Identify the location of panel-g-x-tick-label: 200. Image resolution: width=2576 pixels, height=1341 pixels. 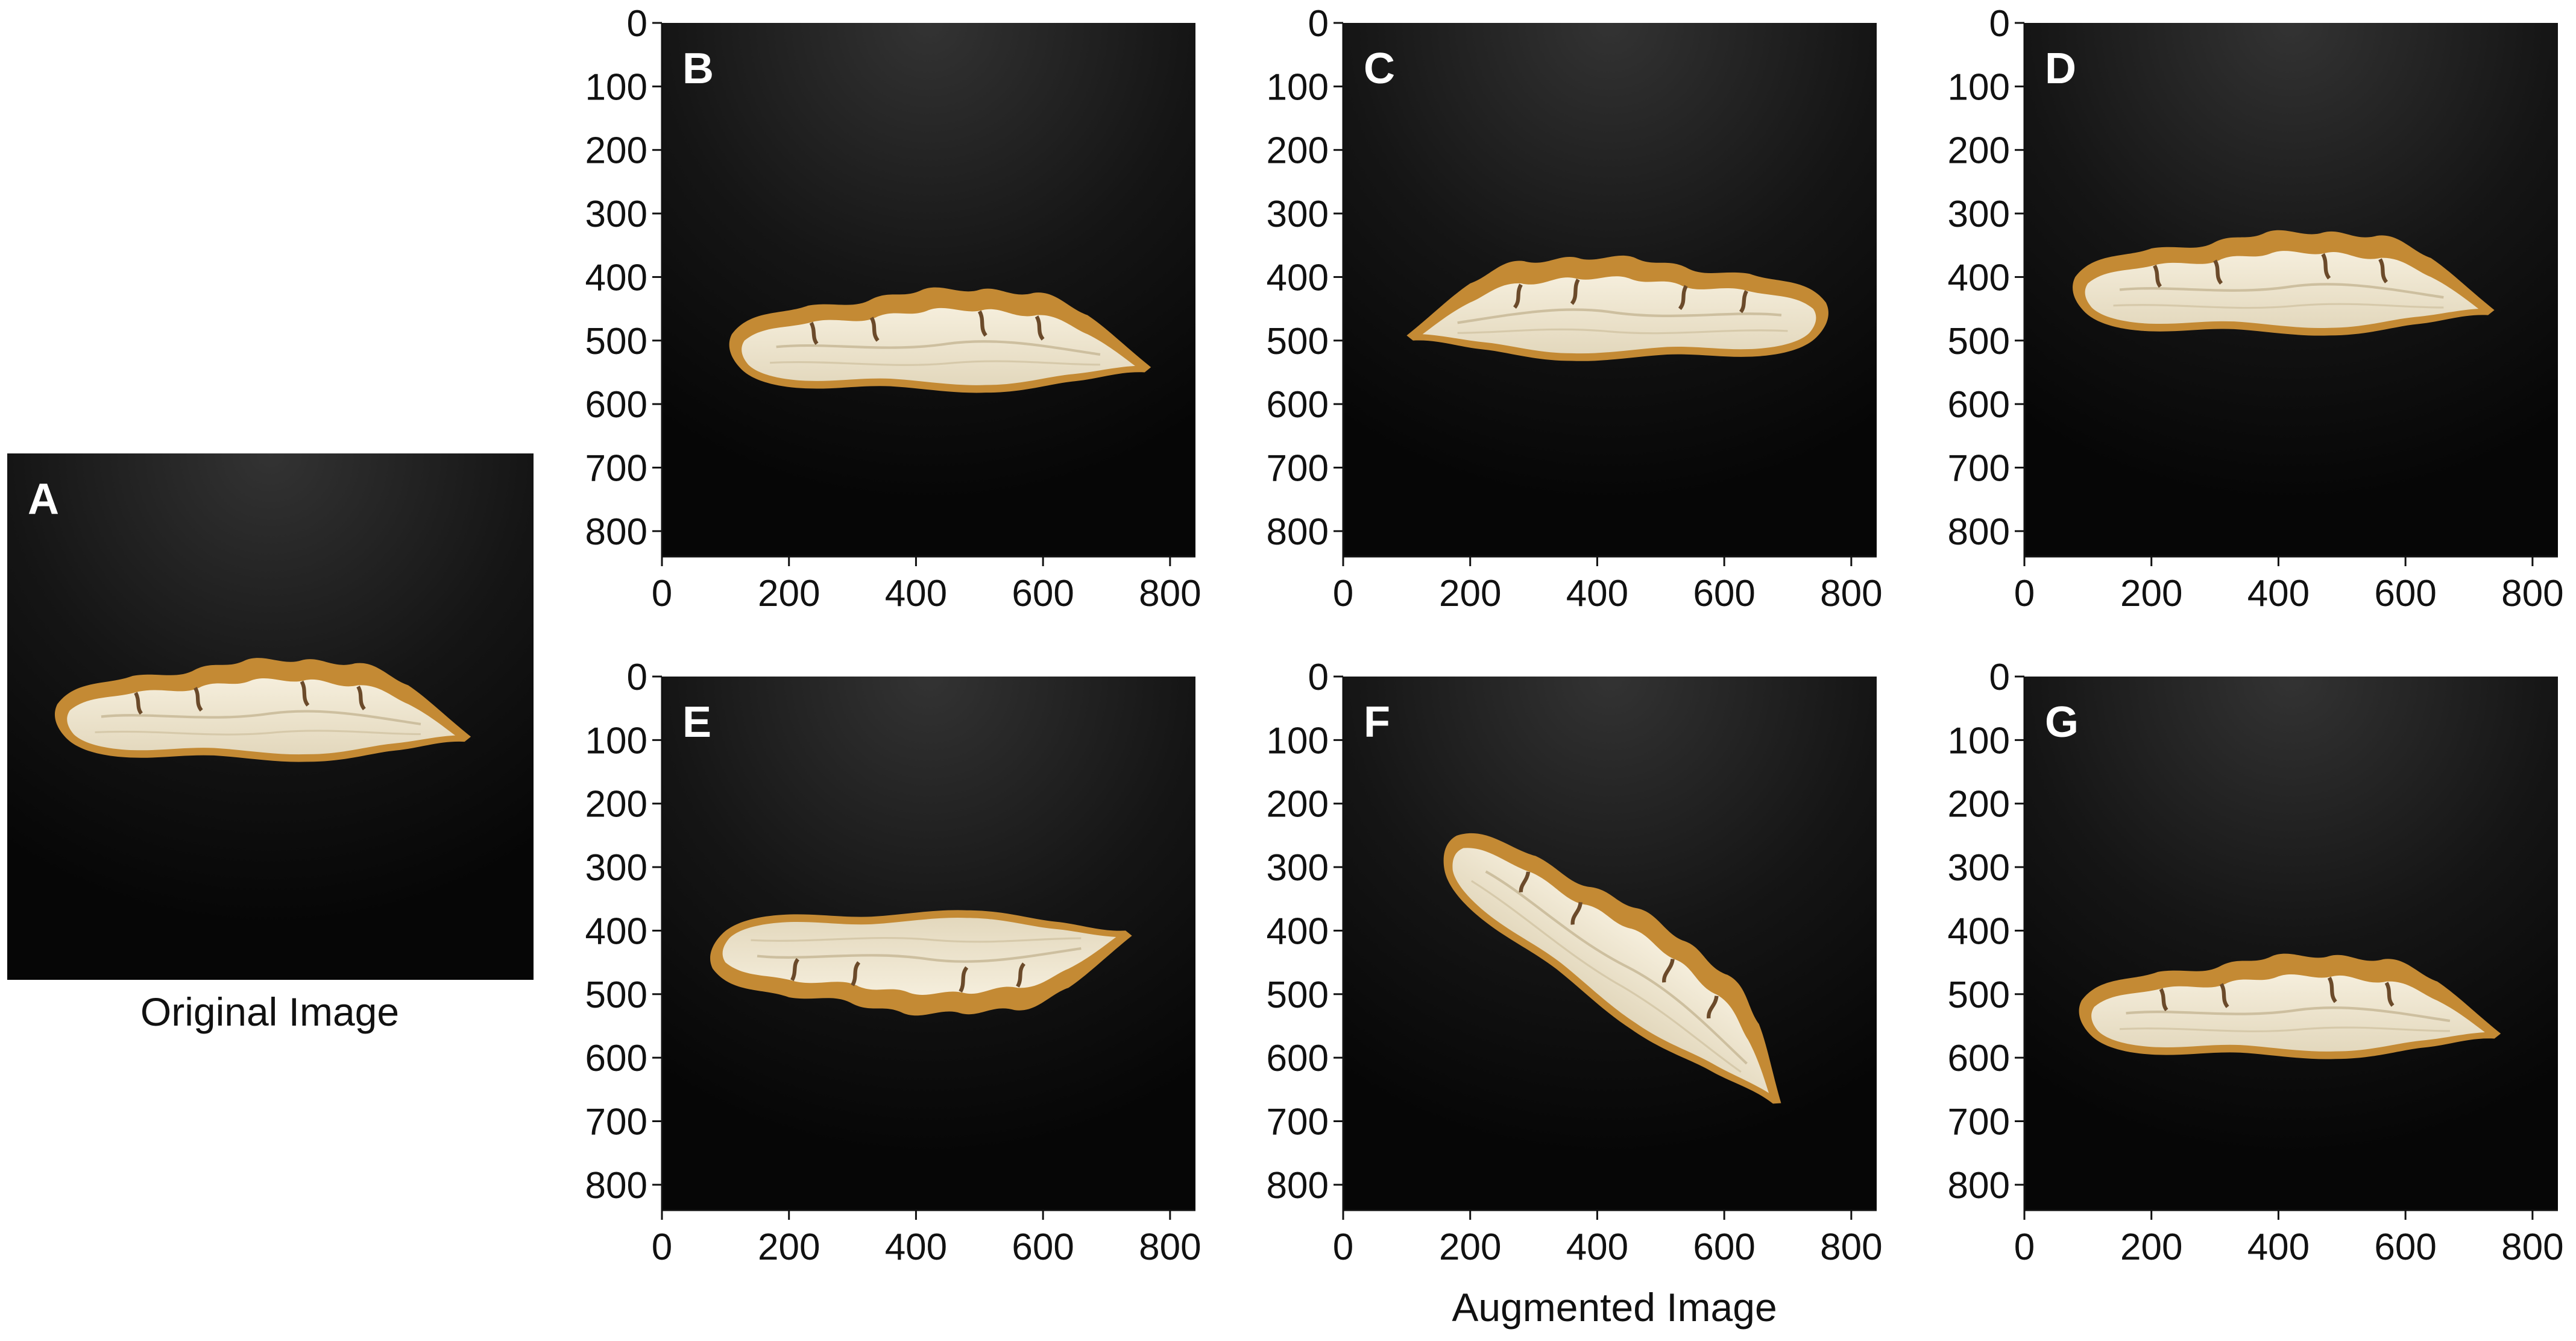
(2151, 1247).